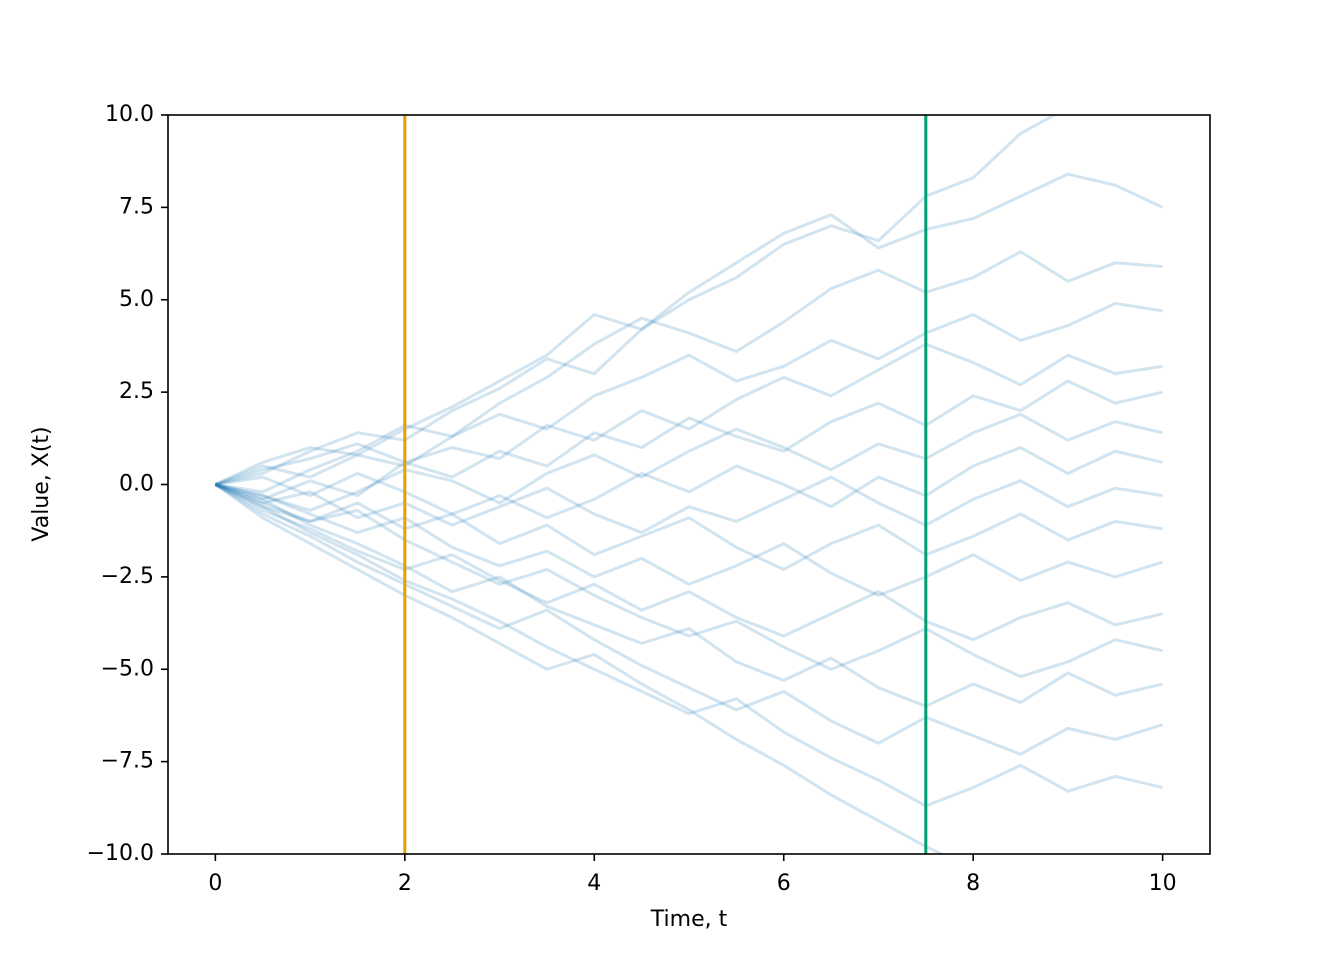 Image resolution: width=1344 pixels, height=960 pixels. What do you see at coordinates (784, 883) in the screenshot?
I see `x-tick-label: 6` at bounding box center [784, 883].